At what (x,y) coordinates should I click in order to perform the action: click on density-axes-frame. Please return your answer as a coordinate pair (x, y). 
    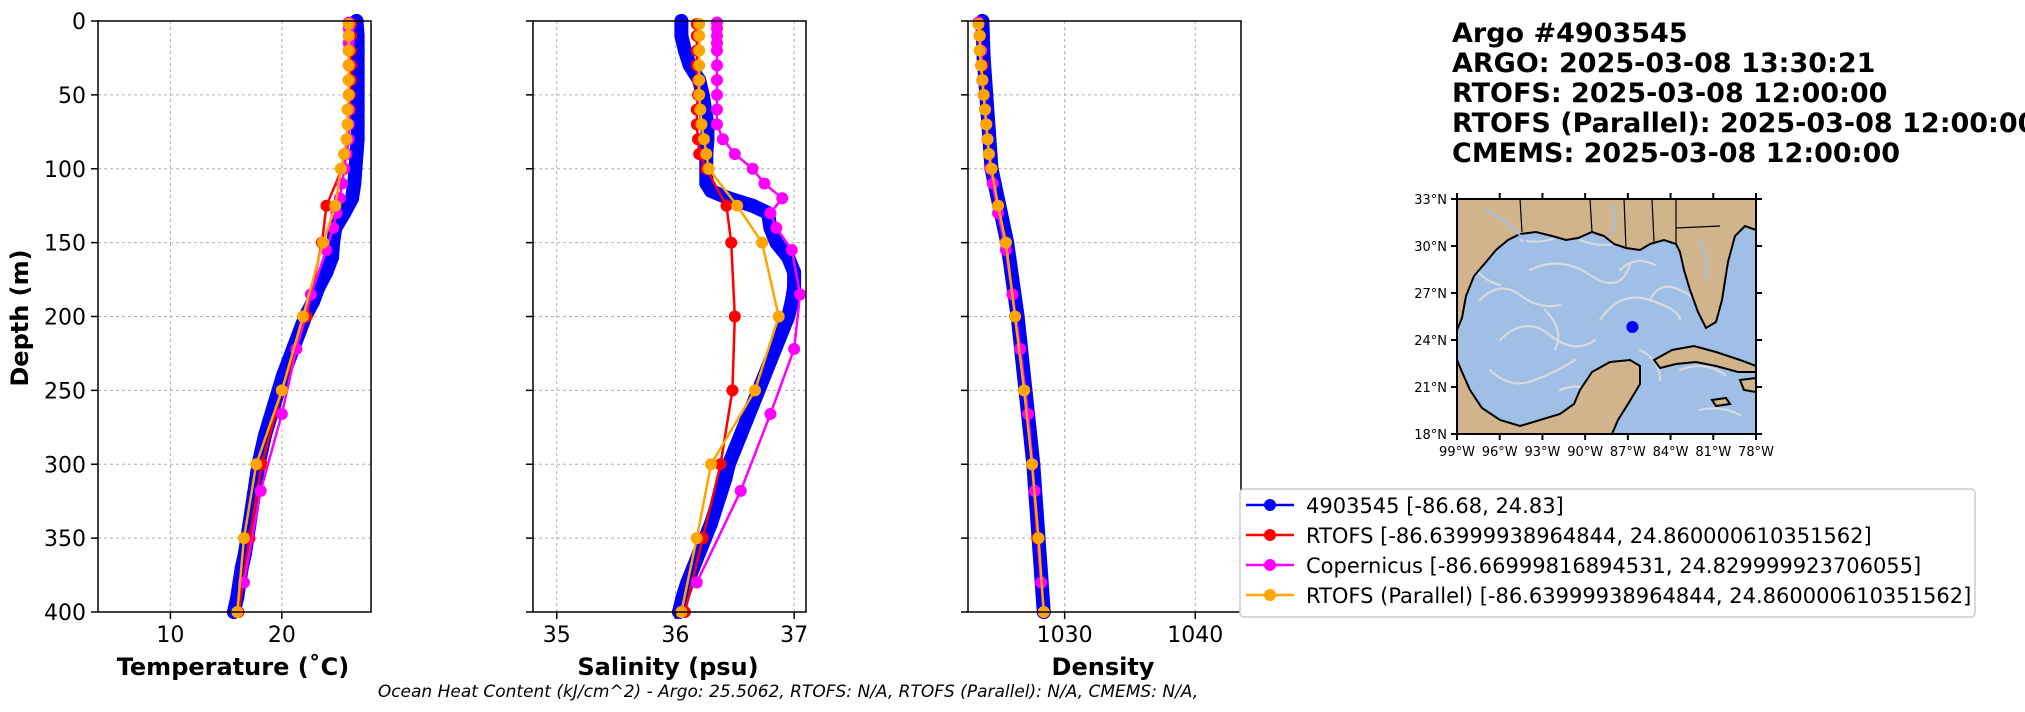
    Looking at the image, I should click on (1104, 316).